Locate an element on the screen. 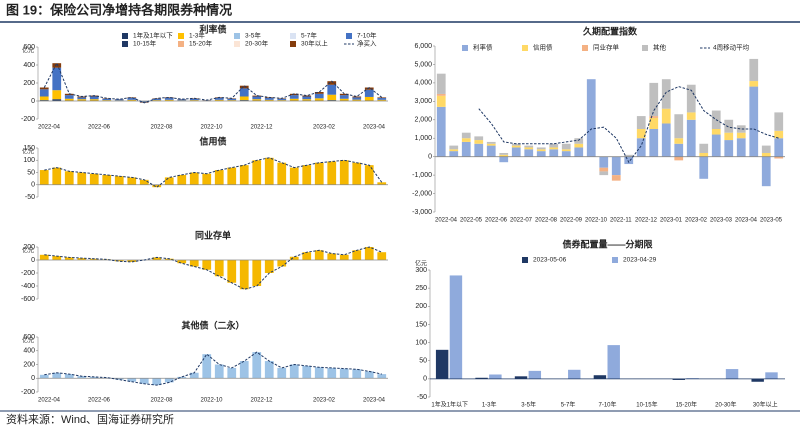  y-tick-label: 250 is located at coordinates (421, 288).